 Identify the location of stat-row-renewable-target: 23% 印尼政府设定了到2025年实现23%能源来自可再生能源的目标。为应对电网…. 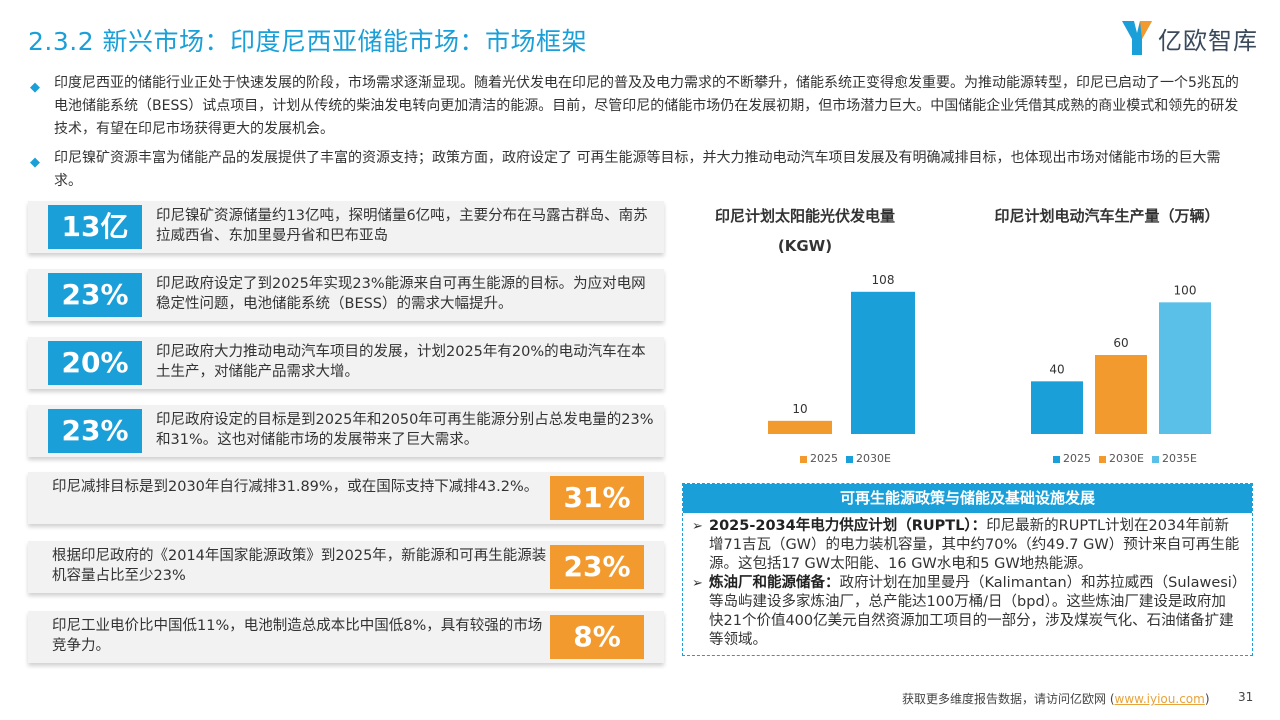
(346, 295).